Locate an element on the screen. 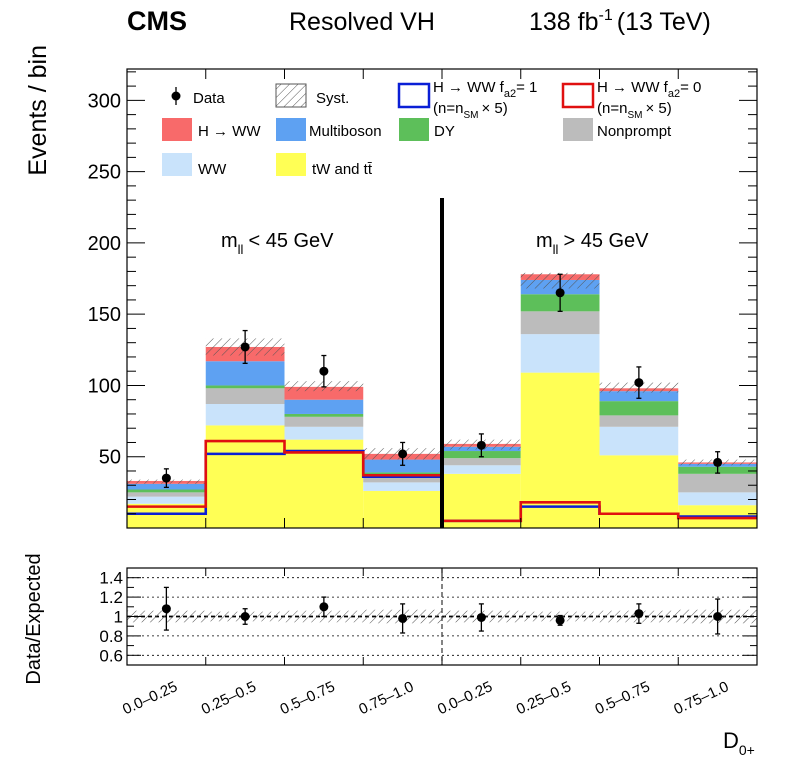 The image size is (789, 765). region-low-main: m is located at coordinates (229, 241).